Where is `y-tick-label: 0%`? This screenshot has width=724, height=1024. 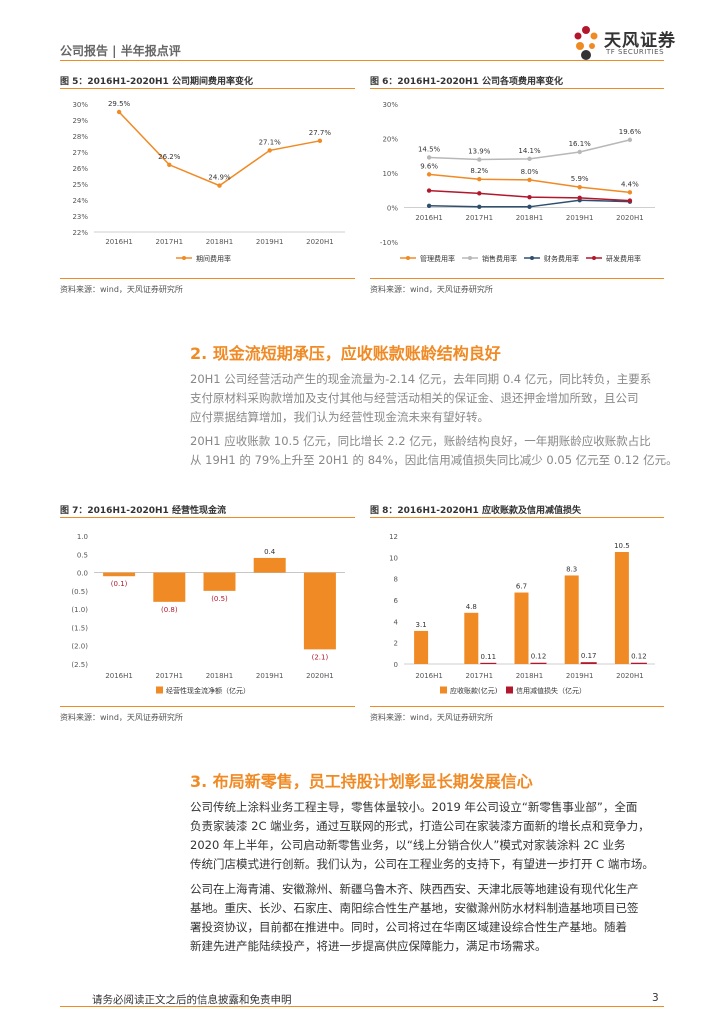 y-tick-label: 0% is located at coordinates (392, 209).